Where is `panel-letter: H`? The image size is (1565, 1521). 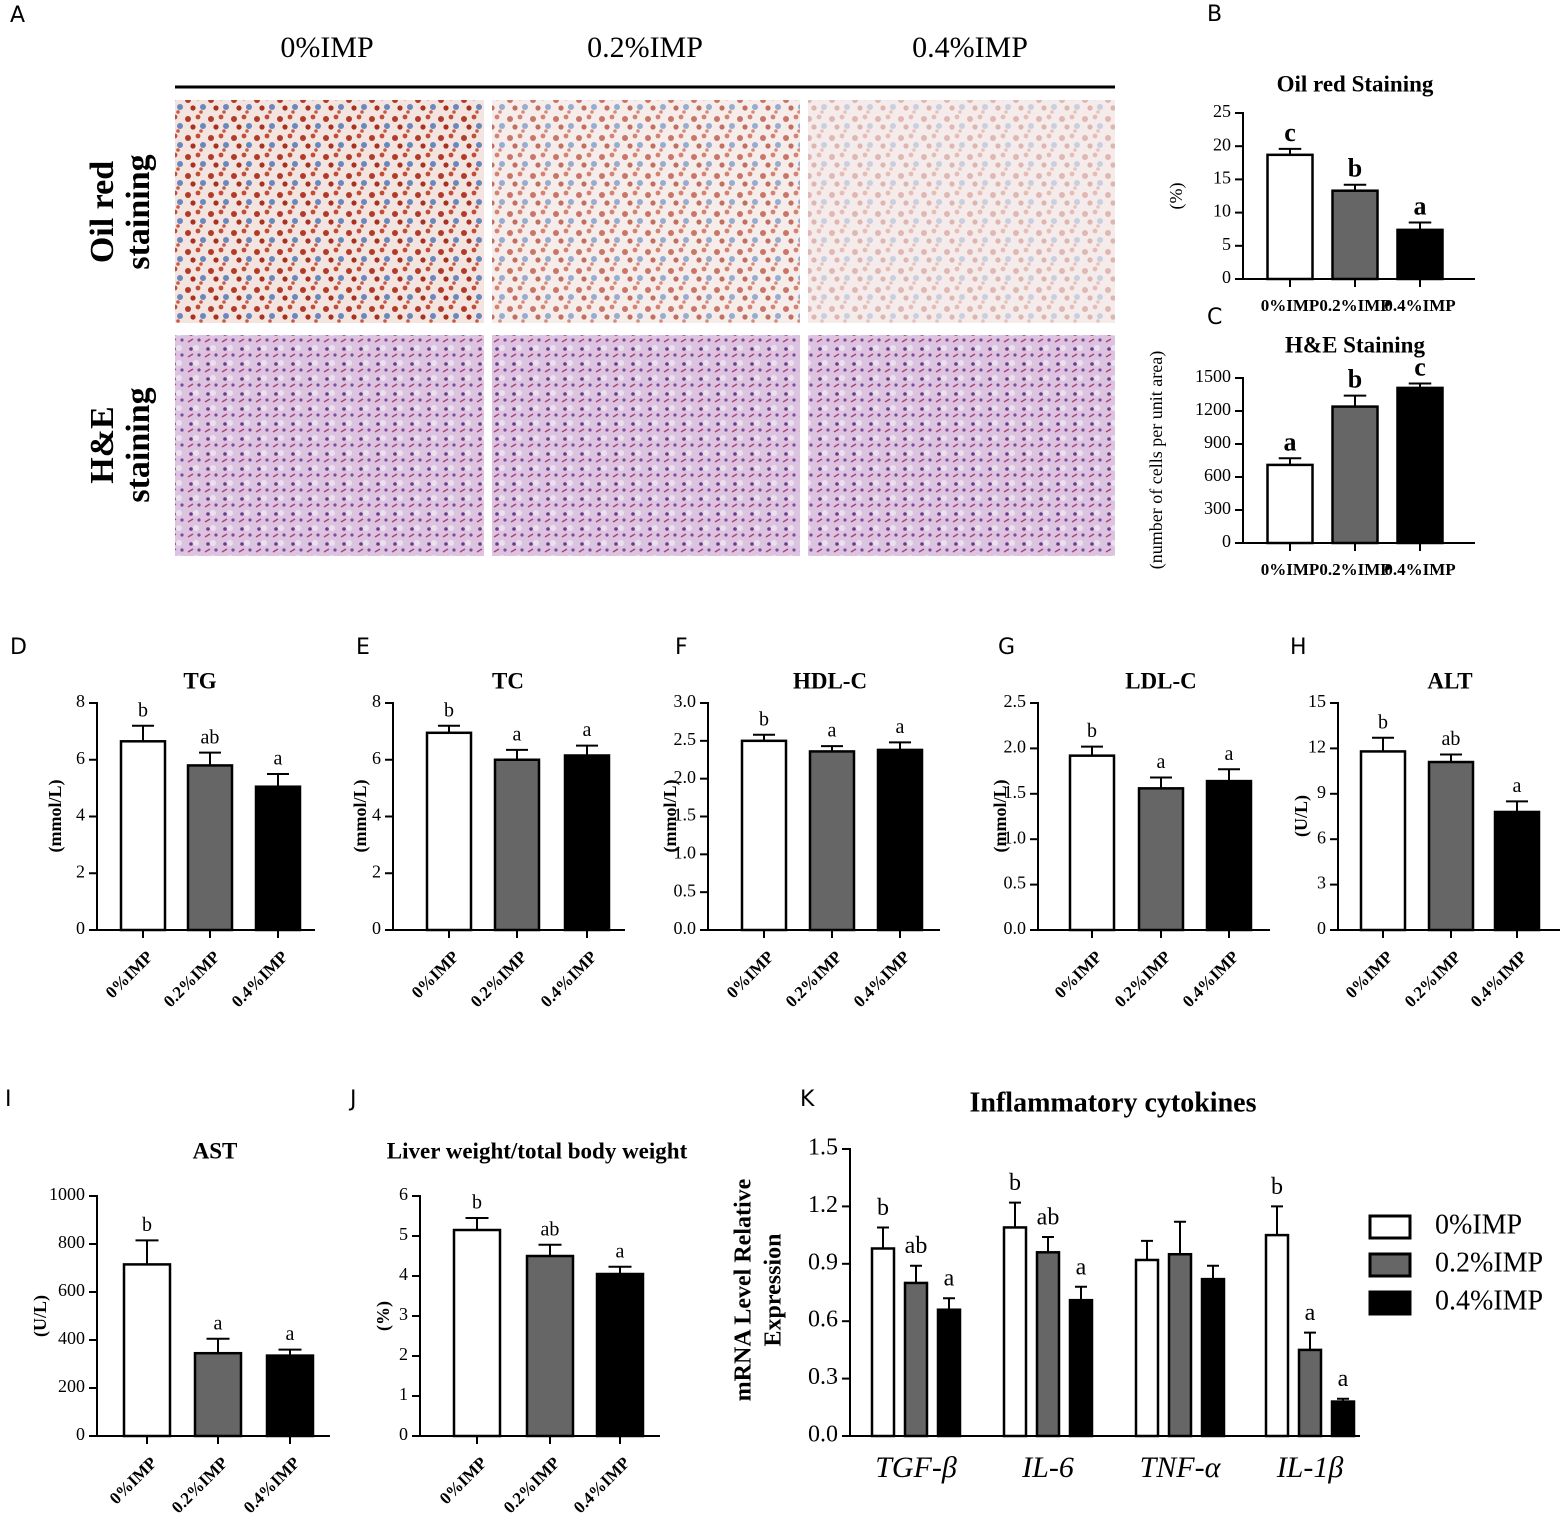 panel-letter: H is located at coordinates (1298, 647).